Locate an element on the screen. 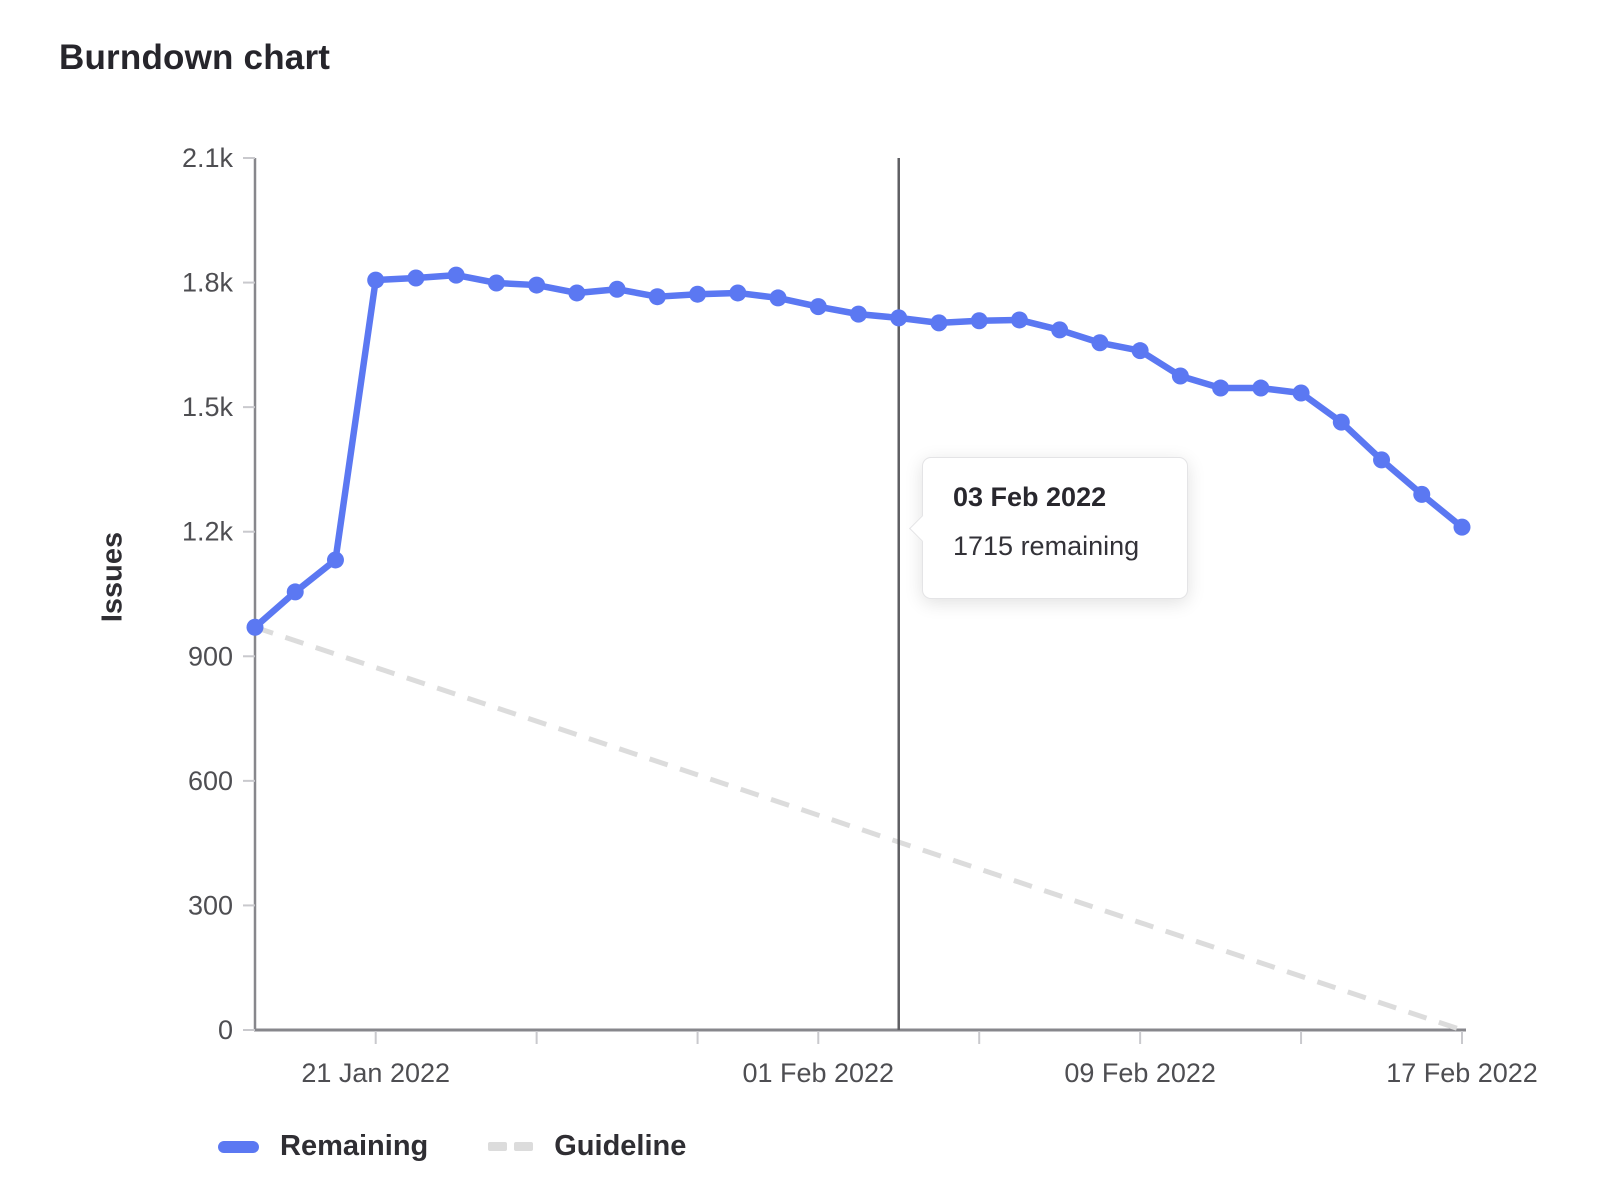  legend-label-remaining: Remaining is located at coordinates (354, 1146).